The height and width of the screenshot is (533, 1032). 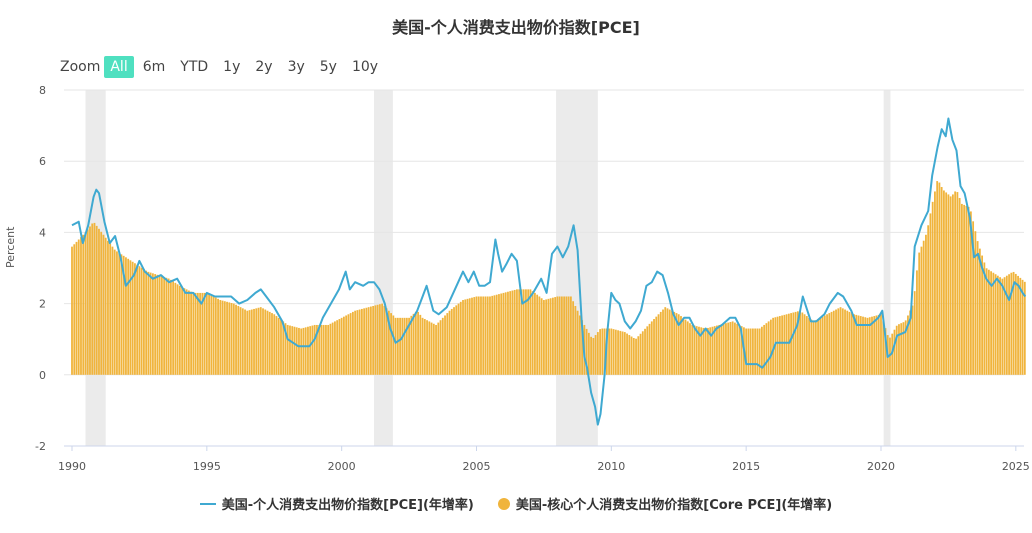 What do you see at coordinates (119, 67) in the screenshot?
I see `zoom-button-all: All` at bounding box center [119, 67].